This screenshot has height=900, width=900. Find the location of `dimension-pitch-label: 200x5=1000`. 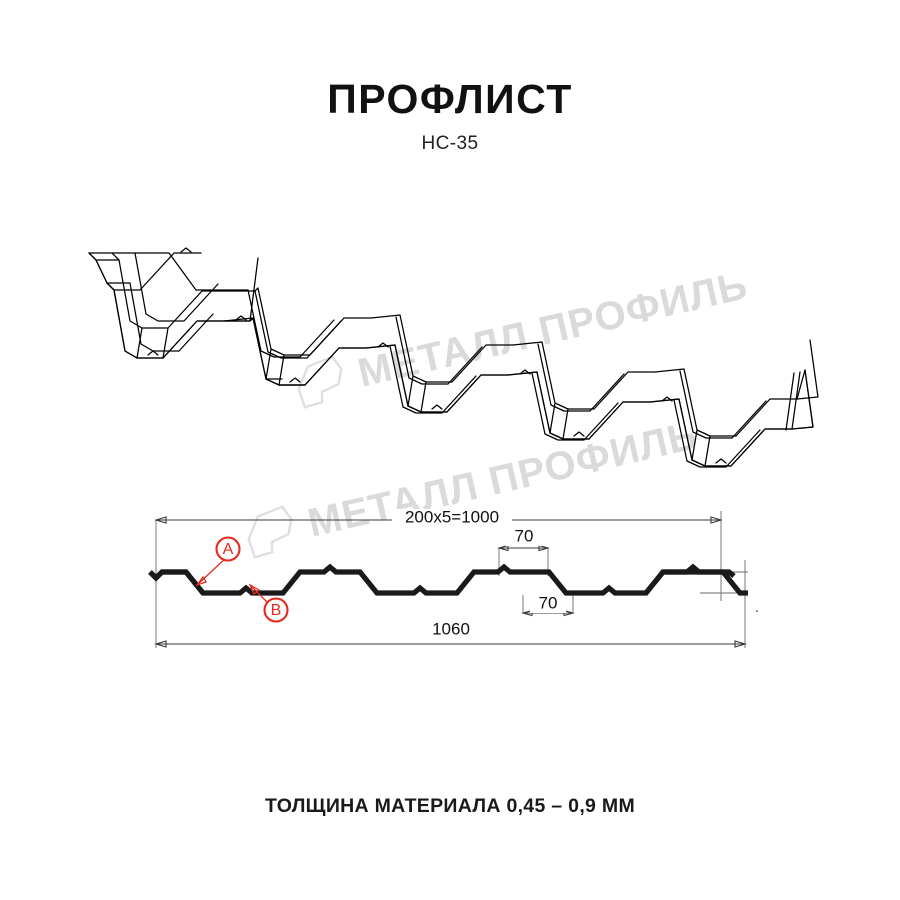

dimension-pitch-label: 200x5=1000 is located at coordinates (452, 516).